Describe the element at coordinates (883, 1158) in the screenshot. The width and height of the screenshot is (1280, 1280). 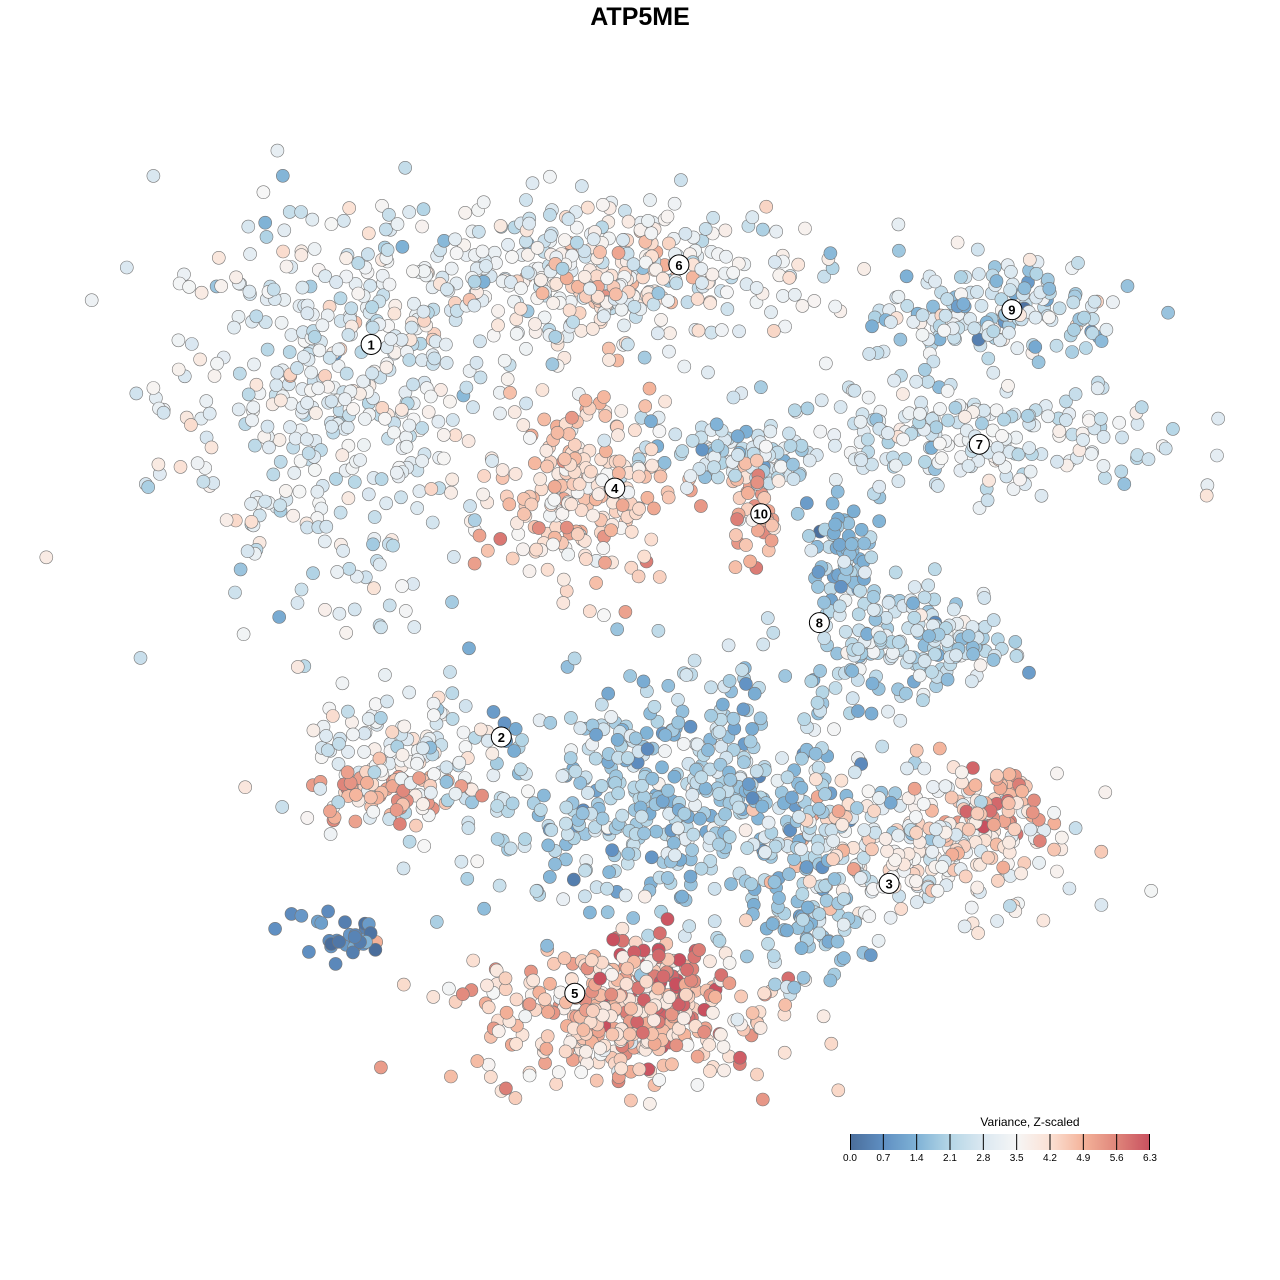
I see `colorbar-tick-label: 0.7` at that location.